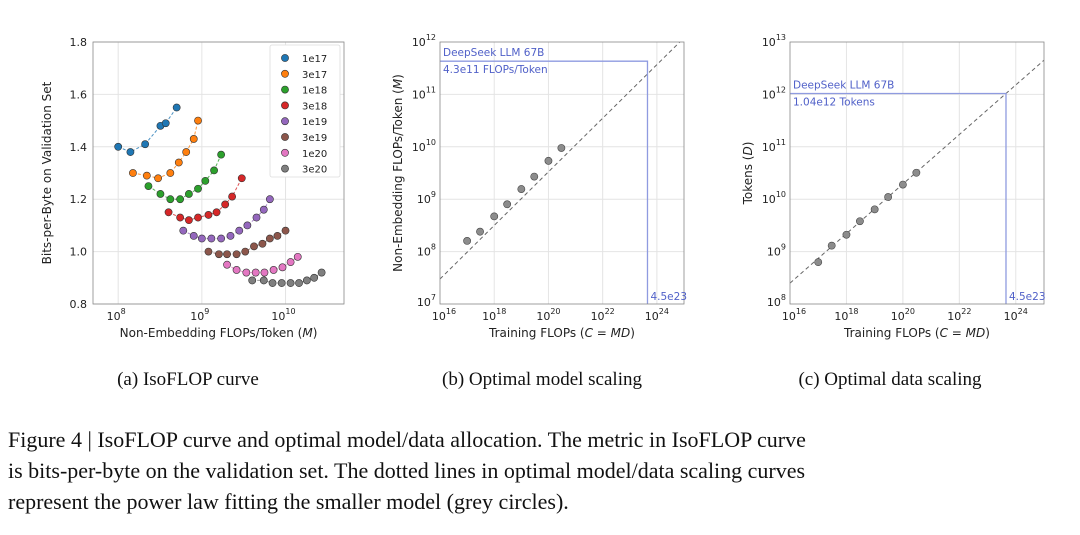 The height and width of the screenshot is (535, 1080). Describe the element at coordinates (794, 315) in the screenshot. I see `x-tick-label: 1016` at that location.